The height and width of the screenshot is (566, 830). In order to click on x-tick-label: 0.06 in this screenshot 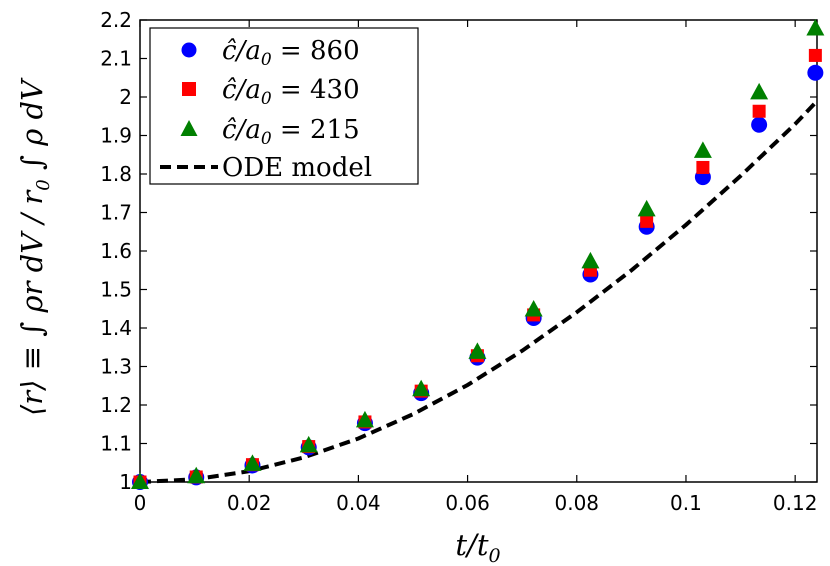, I will do `click(467, 503)`.